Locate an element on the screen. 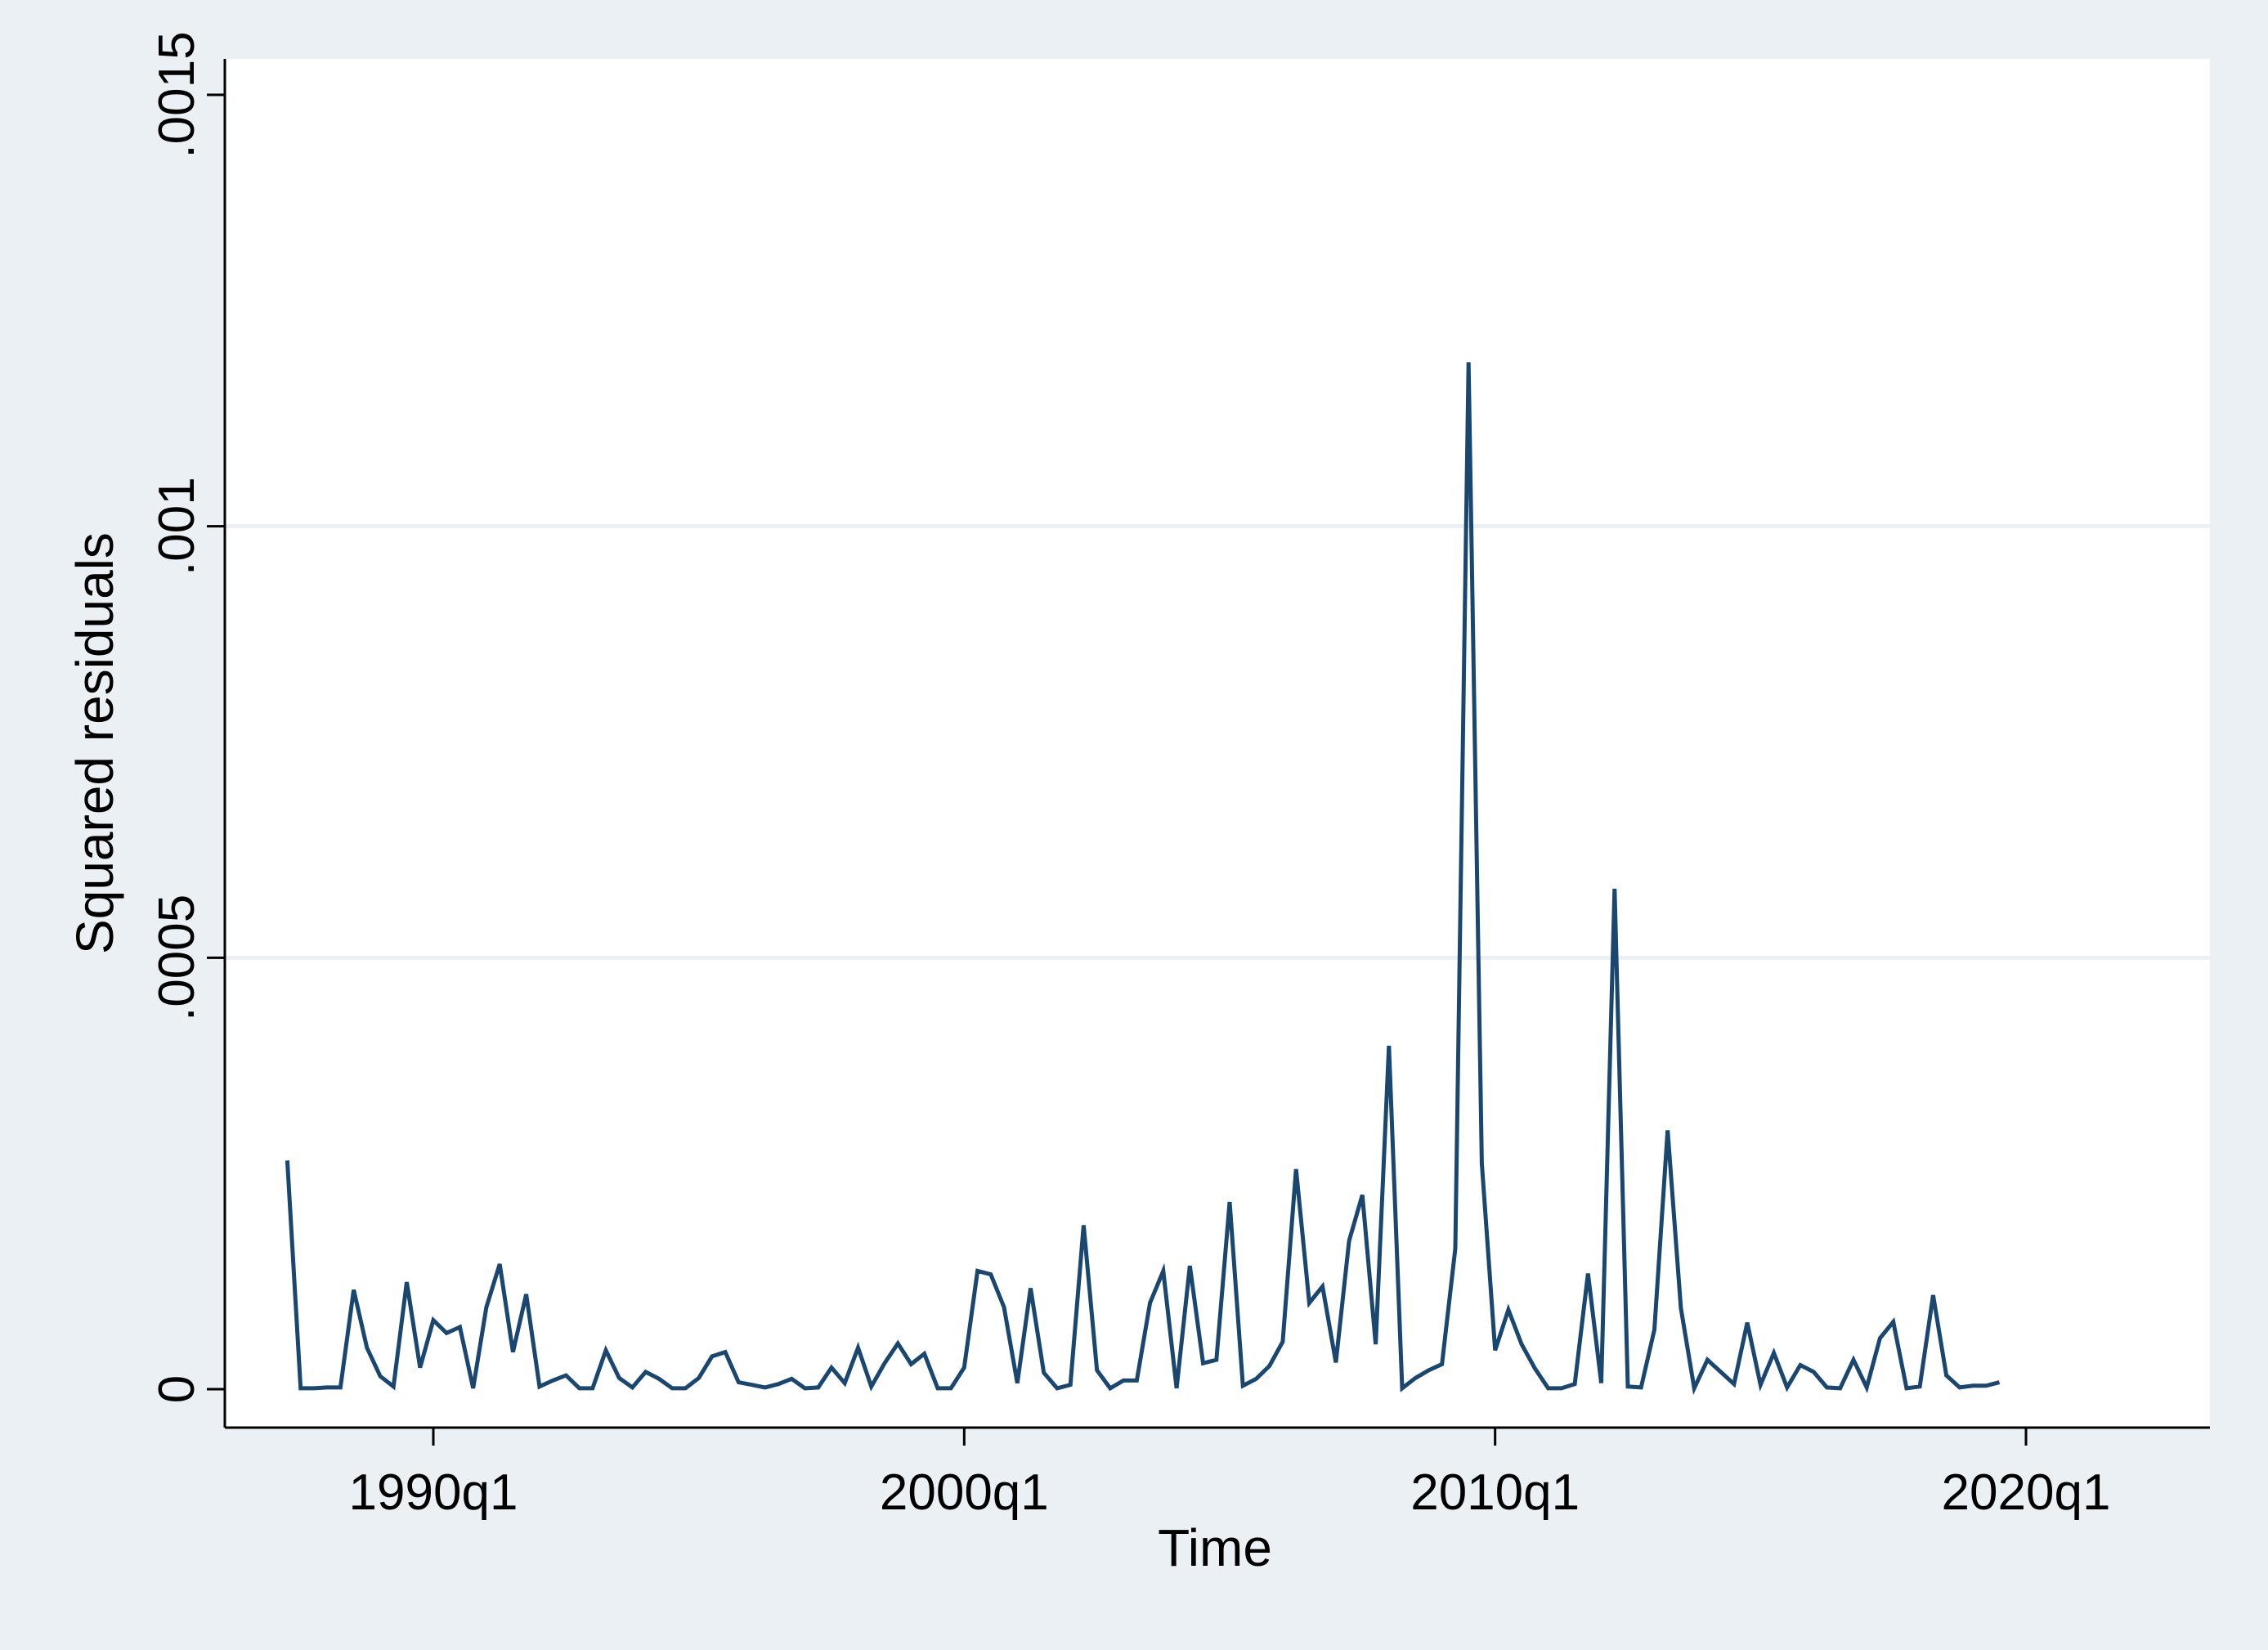  x-tick-label: 2000q1 is located at coordinates (964, 1492).